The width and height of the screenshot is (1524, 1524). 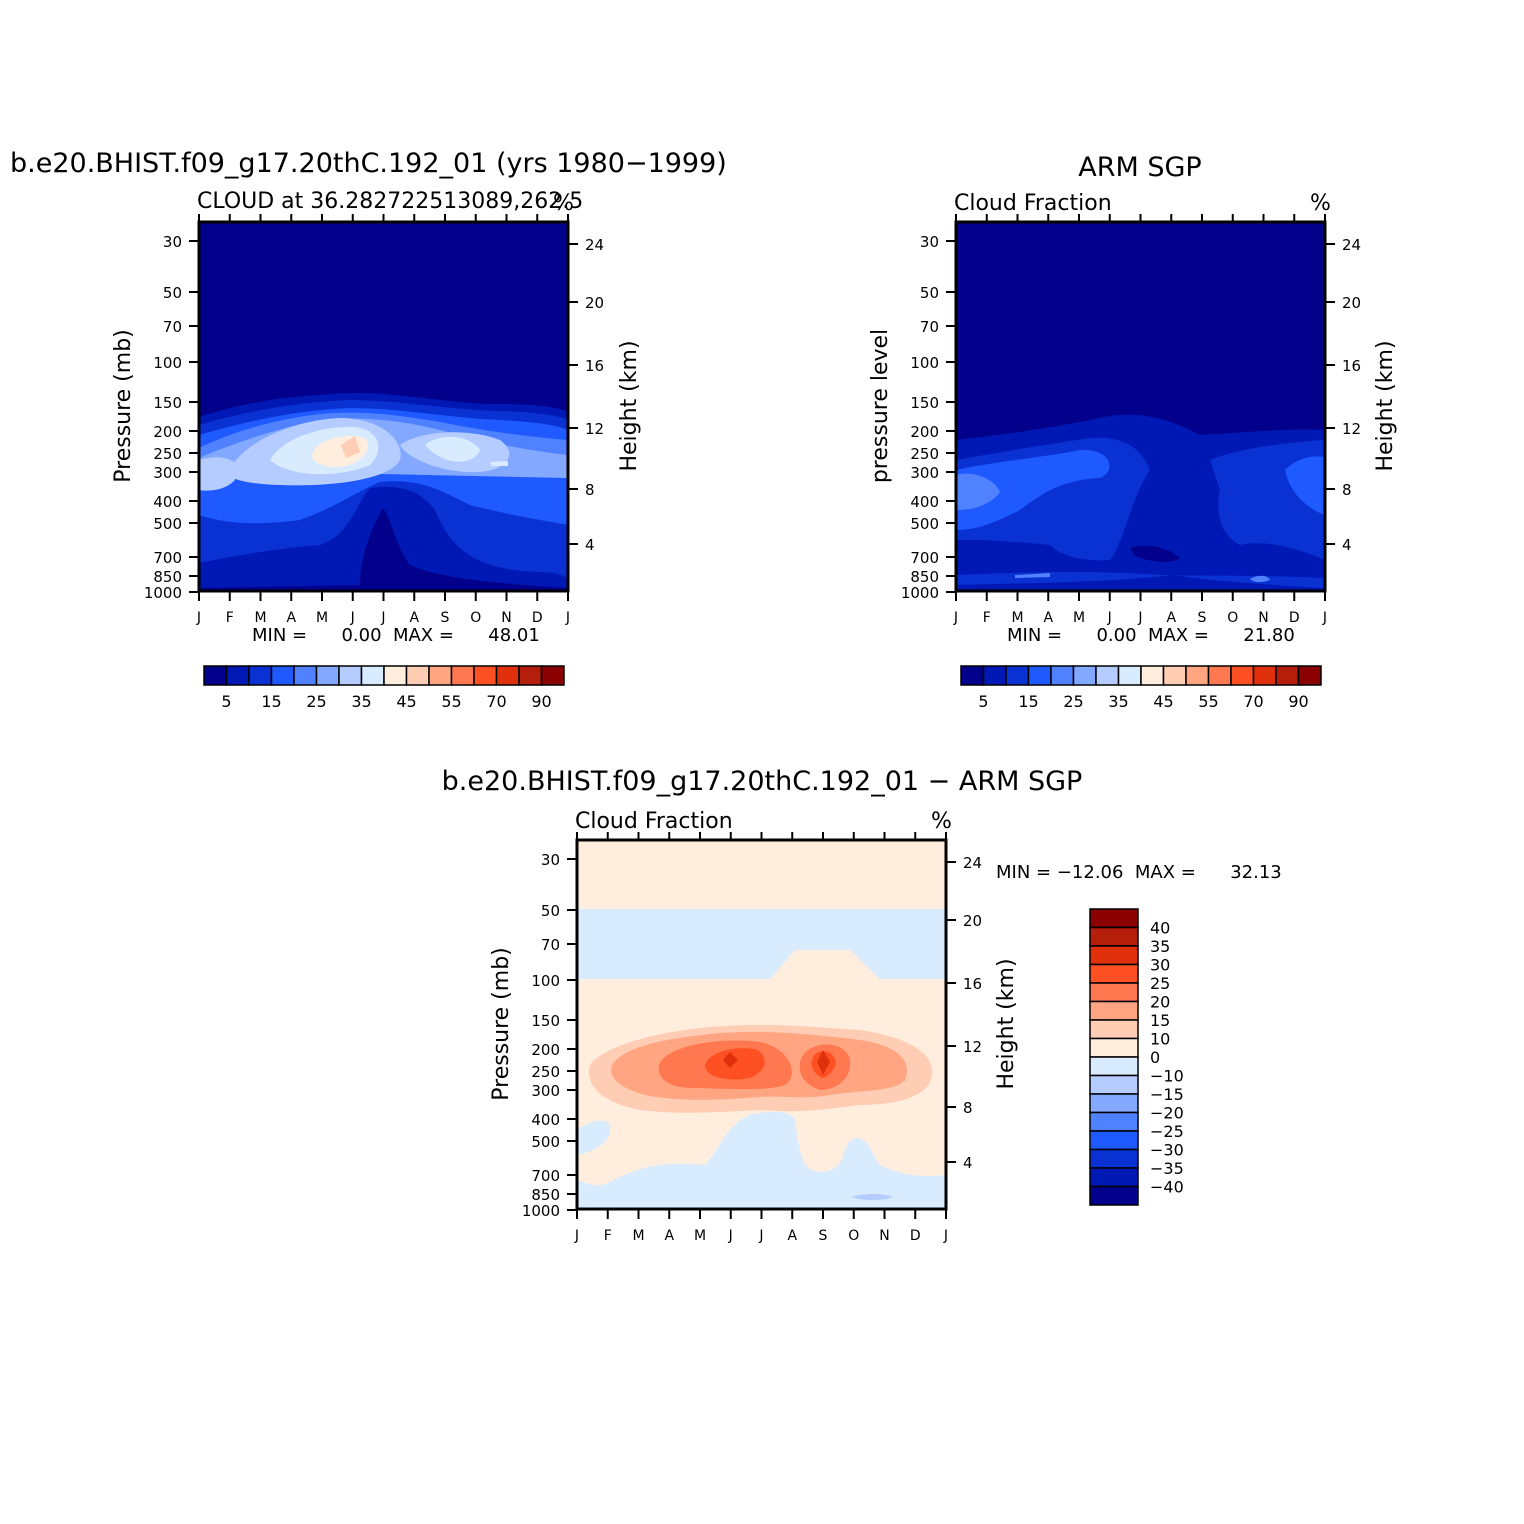 What do you see at coordinates (1343, 395) in the screenshot?
I see `obs-y2-ticks: 24 20 16 12 8 4` at bounding box center [1343, 395].